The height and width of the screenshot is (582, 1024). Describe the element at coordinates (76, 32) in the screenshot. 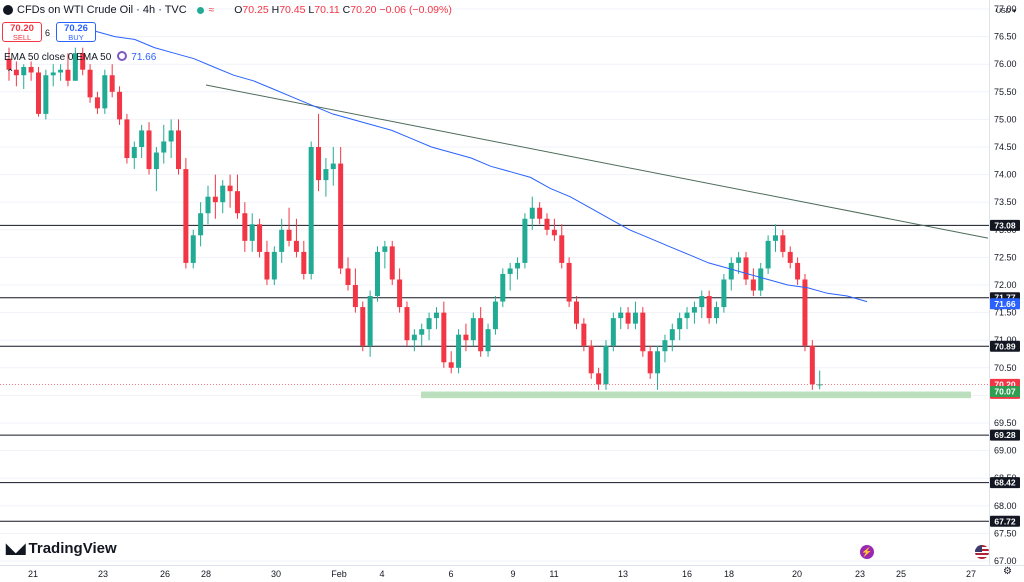

I see `buy-button: 70.26 BUY` at that location.